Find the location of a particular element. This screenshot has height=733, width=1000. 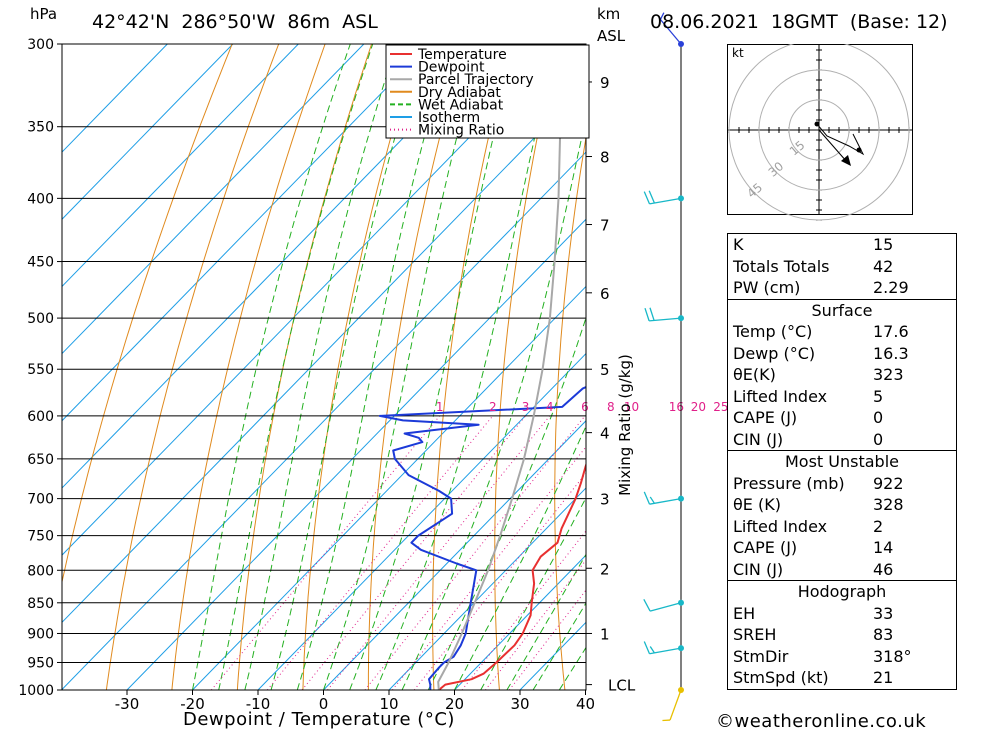

height-tick-label: 5 is located at coordinates (605, 370).